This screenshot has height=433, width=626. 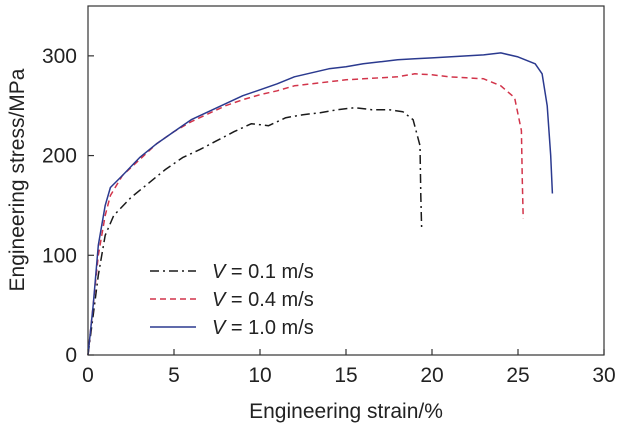 What do you see at coordinates (174, 375) in the screenshot?
I see `x-tick-label: 5` at bounding box center [174, 375].